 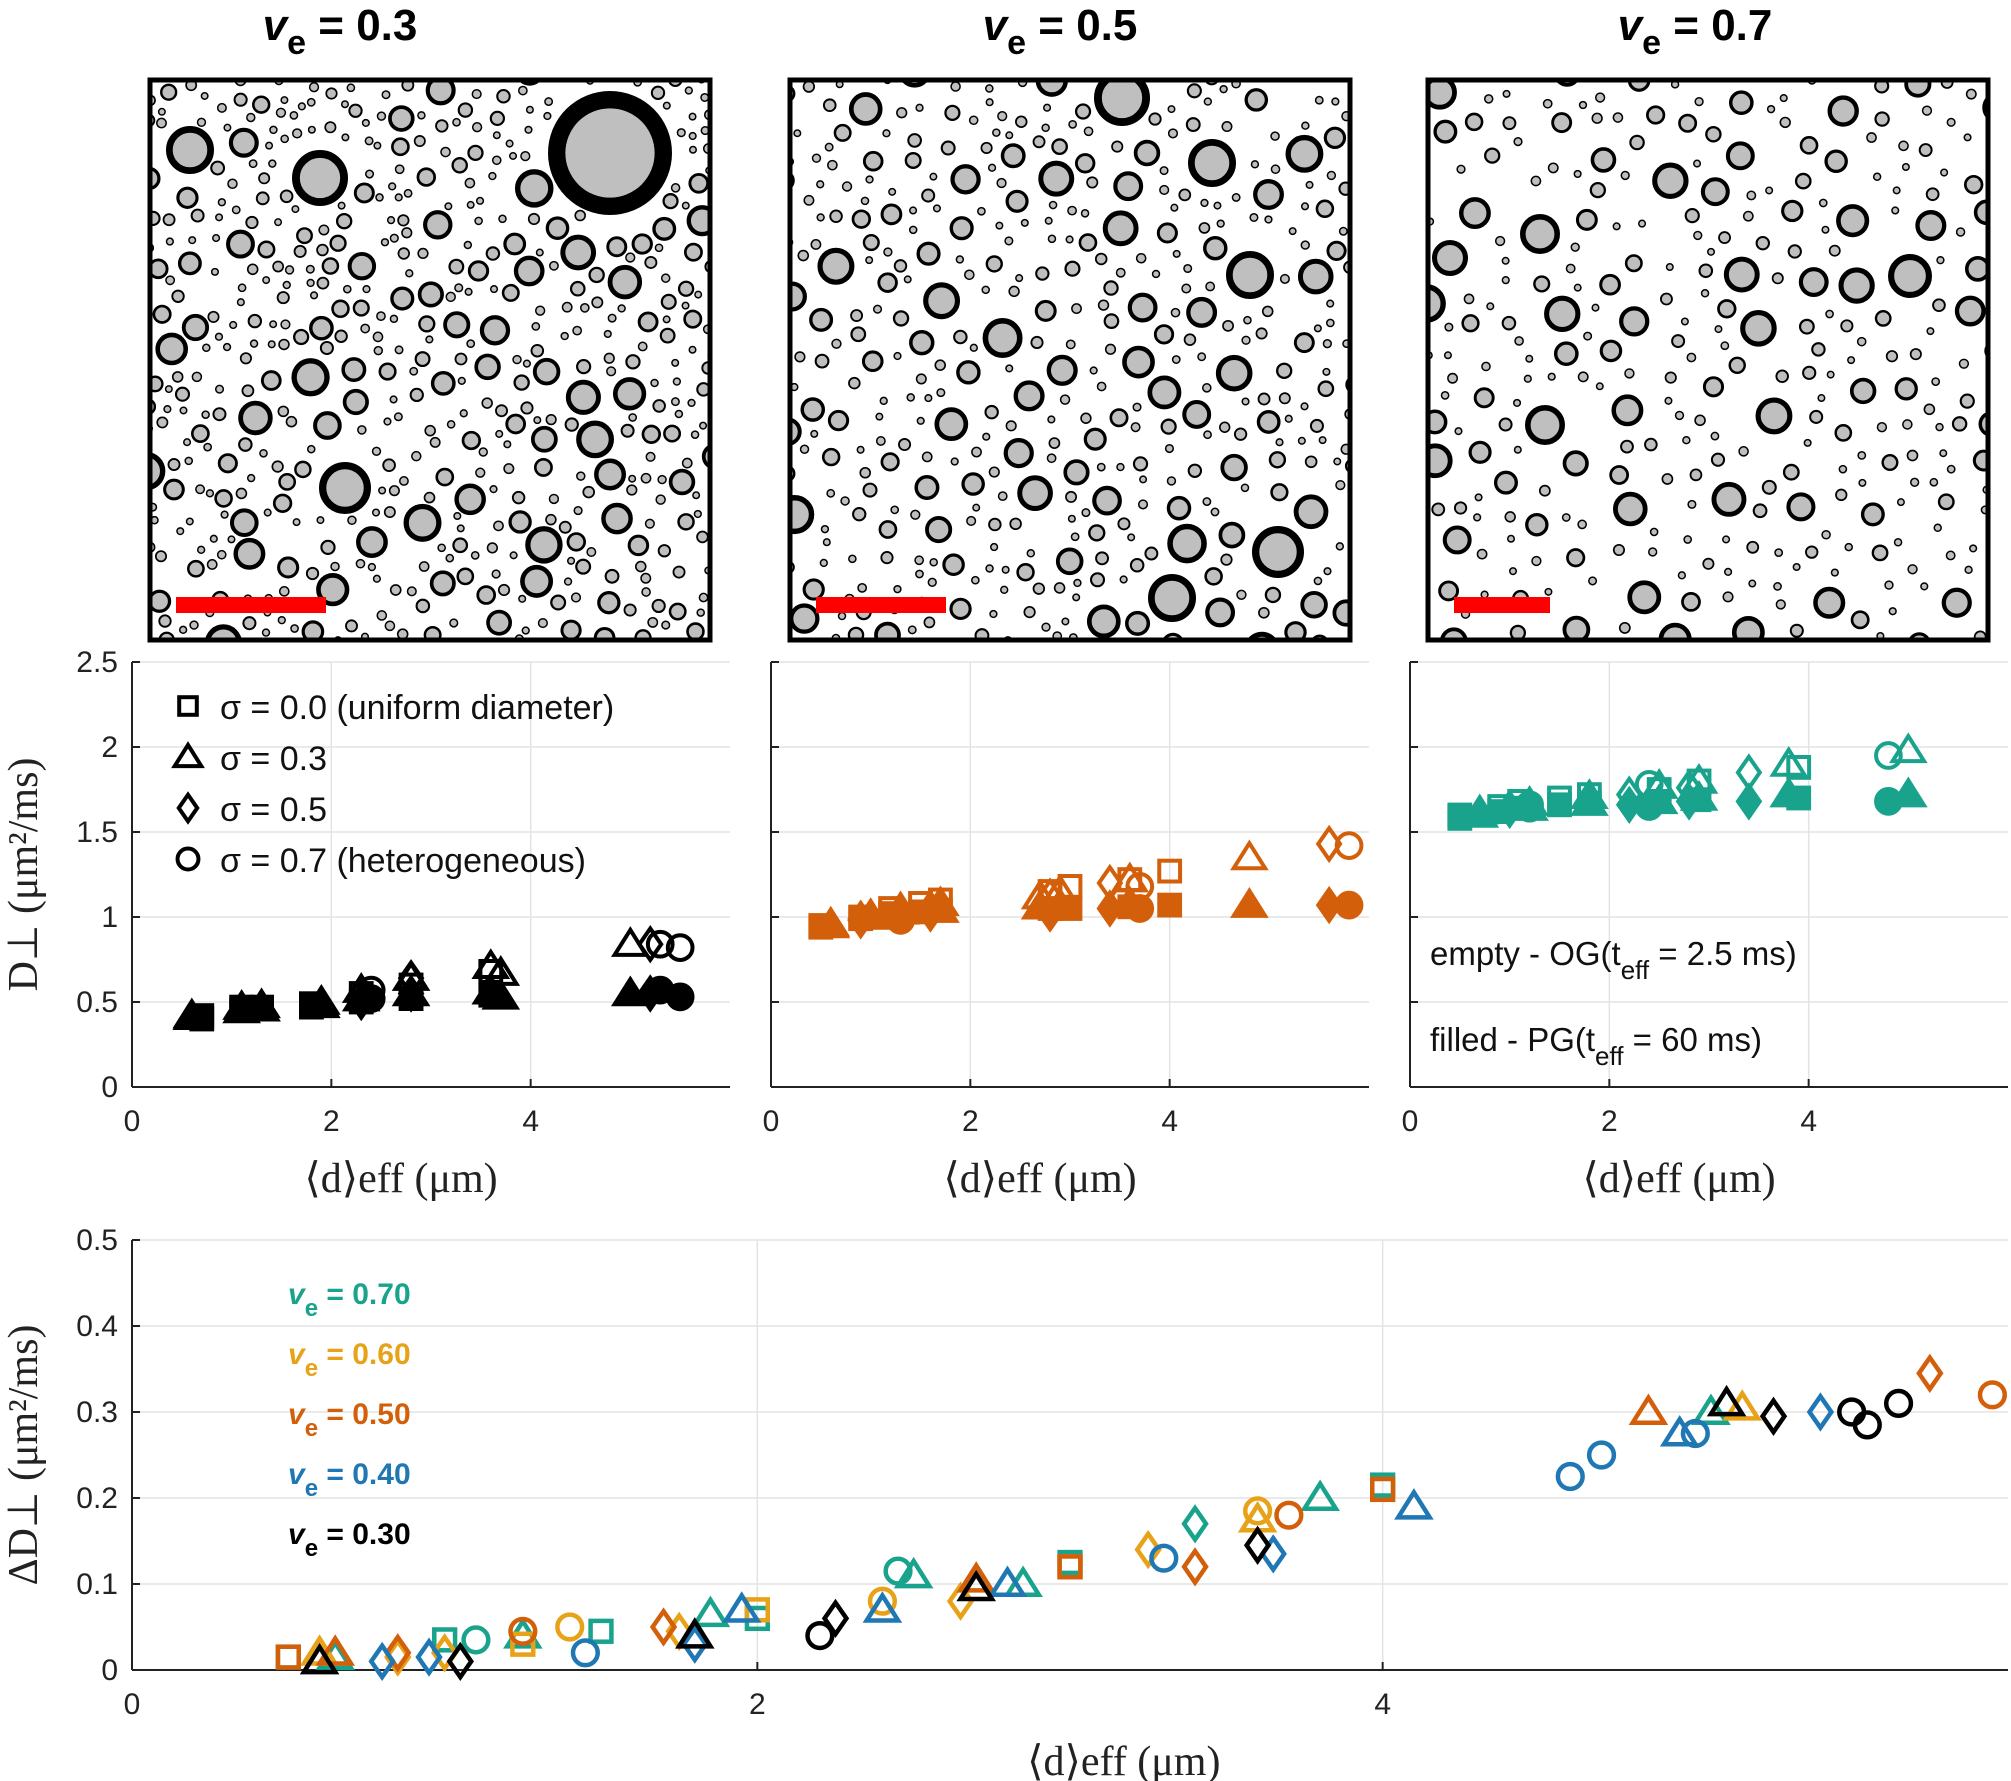 I want to click on packing-frame, so click(x=430, y=360).